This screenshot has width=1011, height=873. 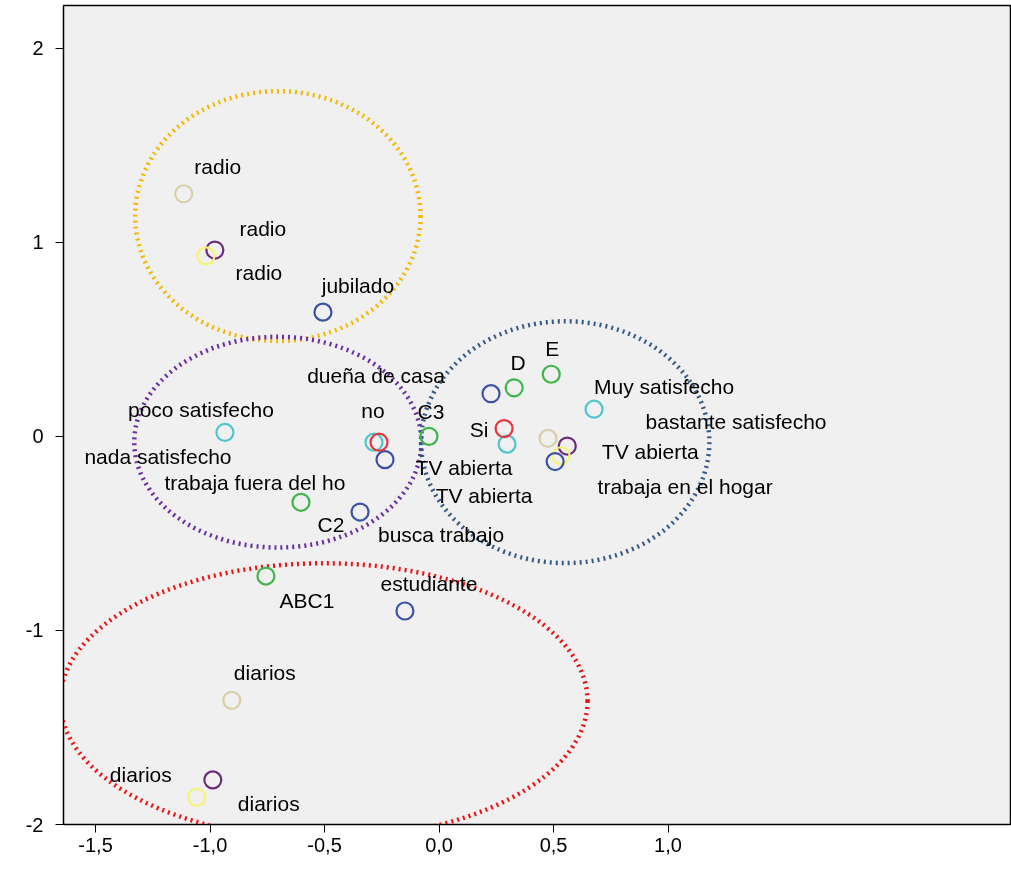 What do you see at coordinates (34, 630) in the screenshot?
I see `y-tick-label: -1` at bounding box center [34, 630].